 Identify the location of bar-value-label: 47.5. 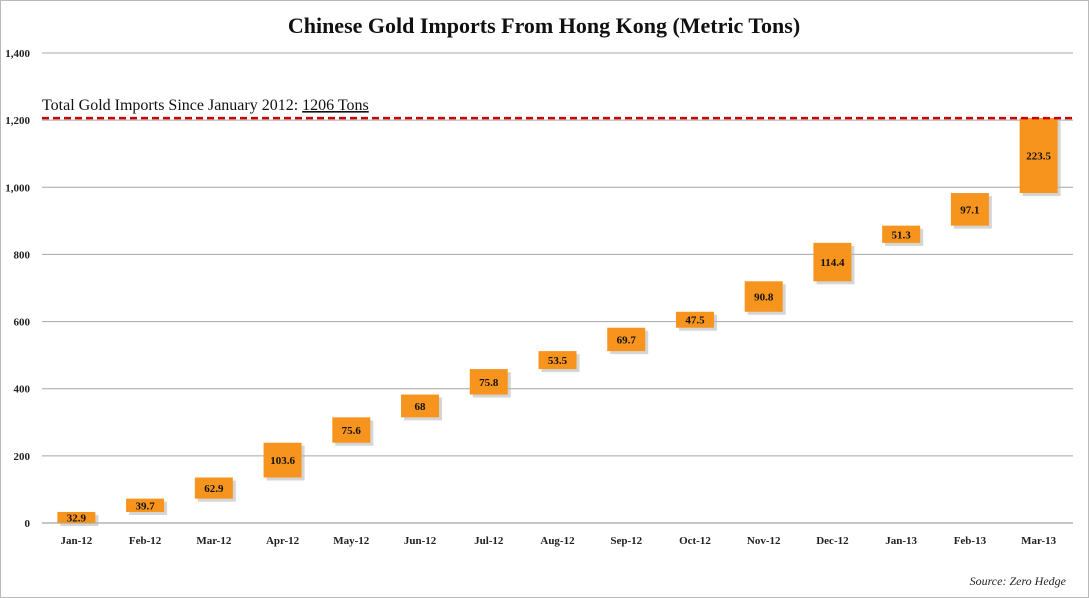
(695, 321).